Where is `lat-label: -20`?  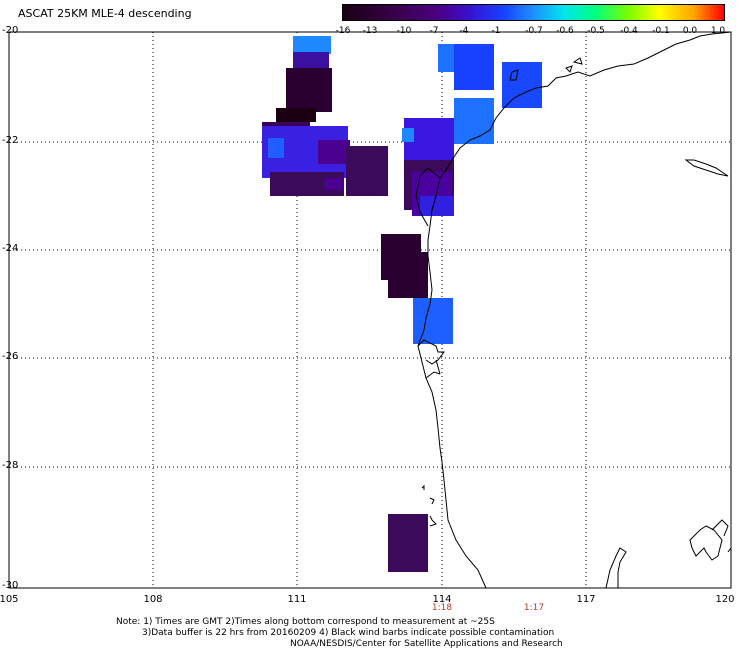 lat-label: -20 is located at coordinates (10, 30).